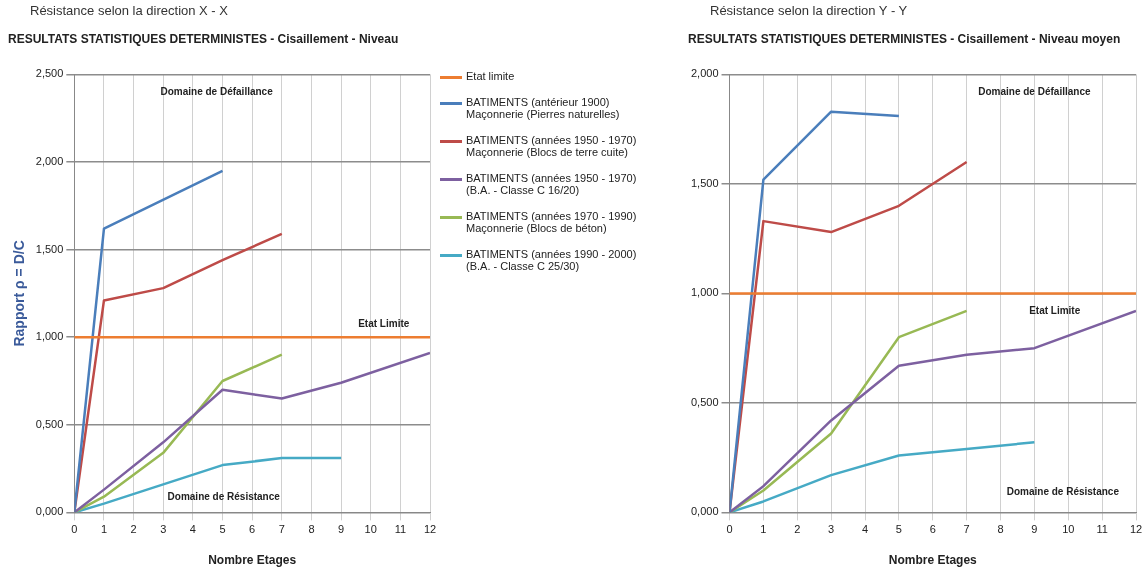 The image size is (1146, 586). I want to click on chart-title: RESULTATS STATISTIQUES DETERMINISTES - Cisaillement - Niveau moyen, so click(904, 38).